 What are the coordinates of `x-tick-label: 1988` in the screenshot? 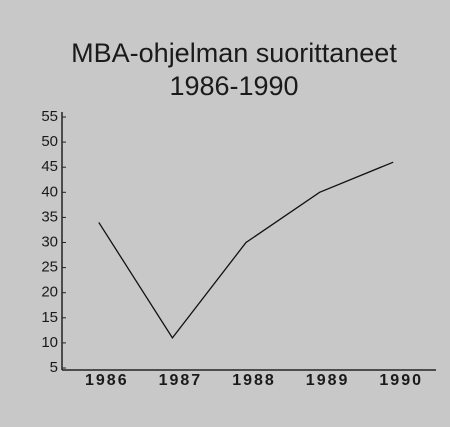 It's located at (254, 380).